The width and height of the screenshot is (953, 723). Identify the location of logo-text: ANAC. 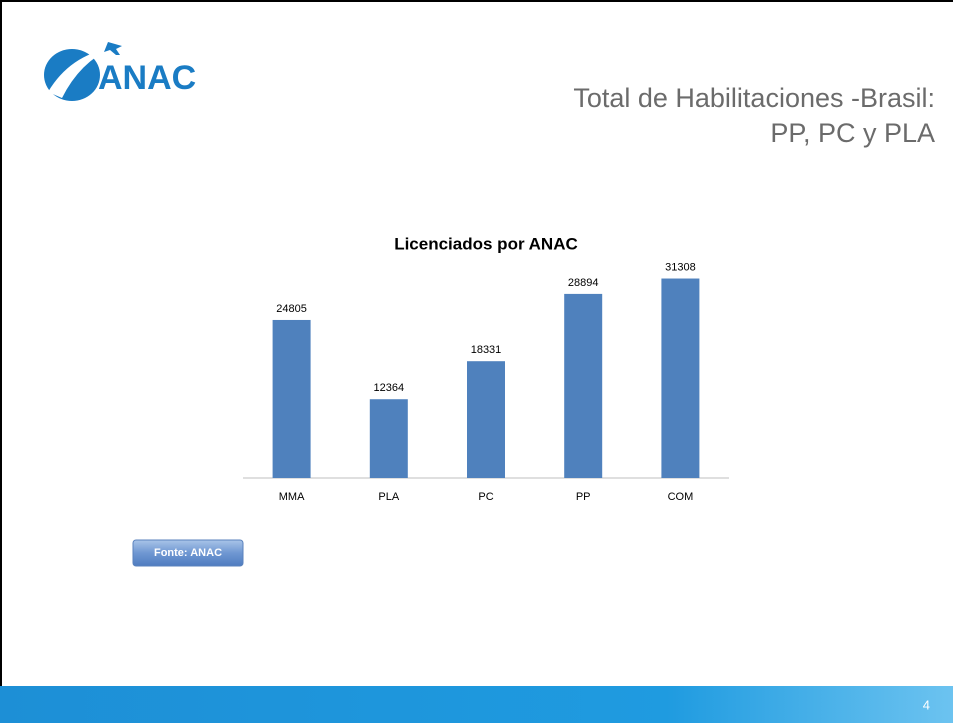
(147, 78).